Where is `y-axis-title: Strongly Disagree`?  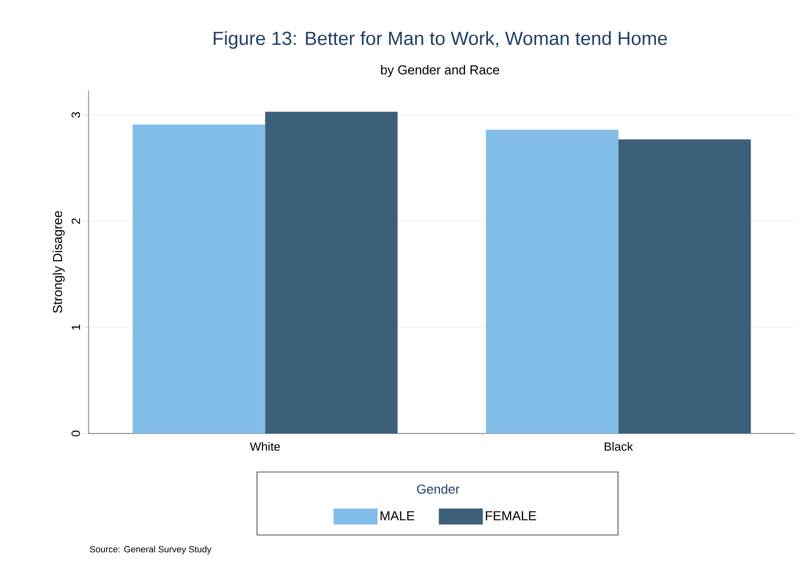 y-axis-title: Strongly Disagree is located at coordinates (58, 262).